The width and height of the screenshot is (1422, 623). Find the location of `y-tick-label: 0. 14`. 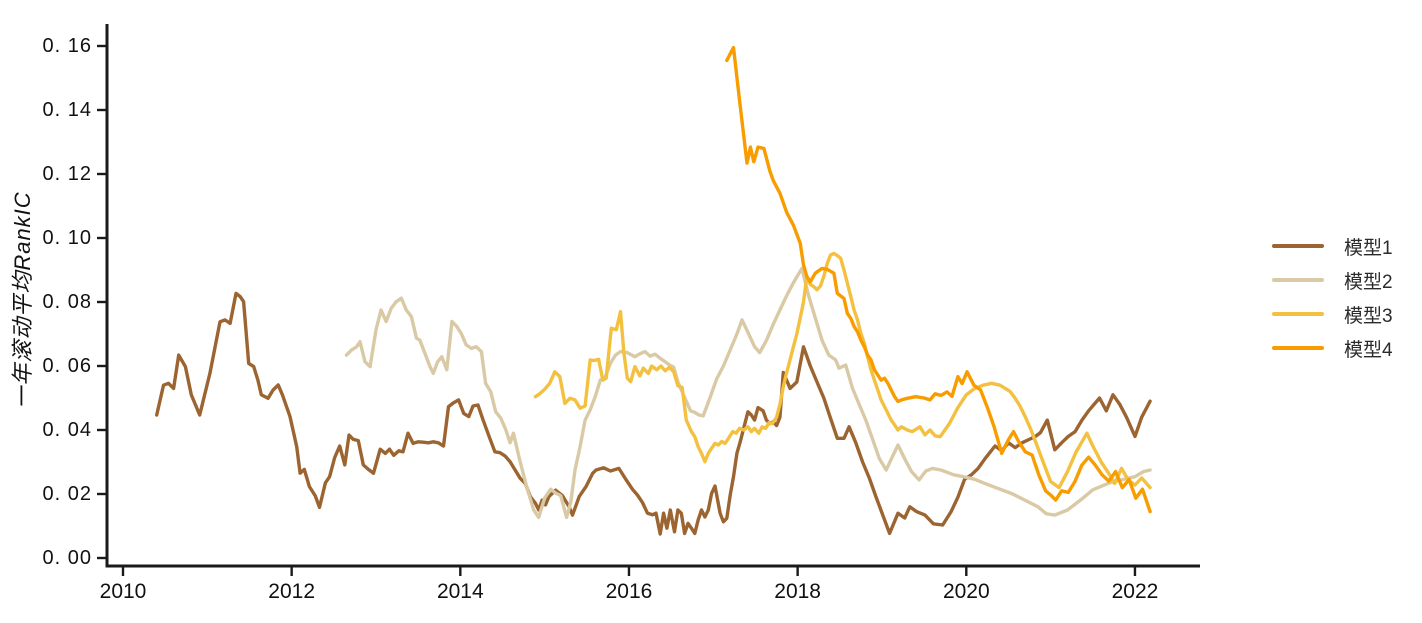

y-tick-label: 0. 14 is located at coordinates (67, 110).